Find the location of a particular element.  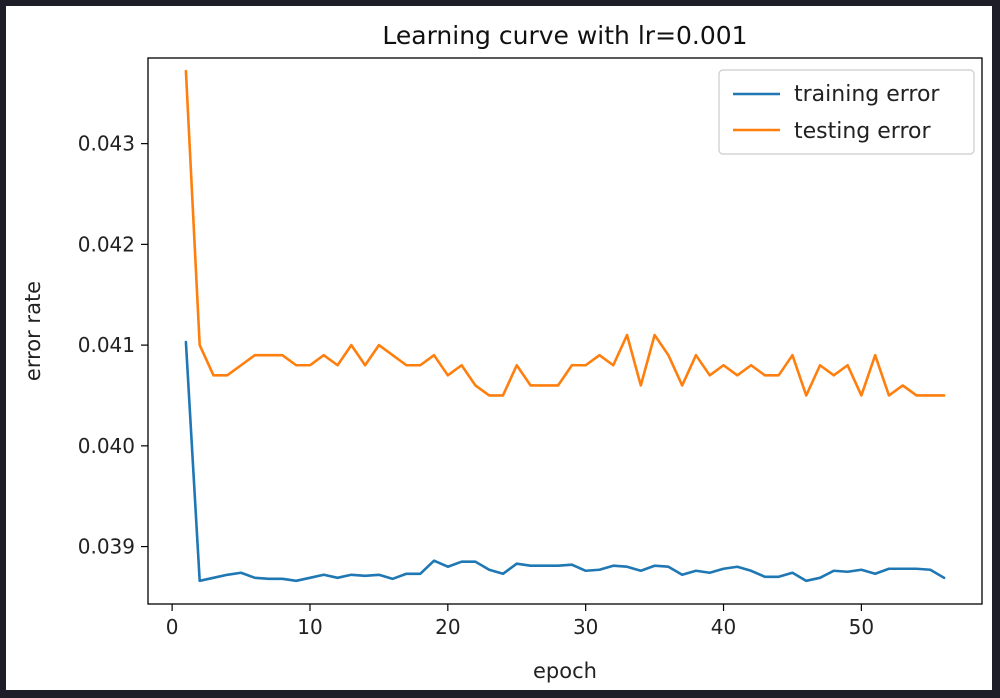

y-axis: 0.039 0.040 0.041 0.042 0.043 is located at coordinates (113, 345).